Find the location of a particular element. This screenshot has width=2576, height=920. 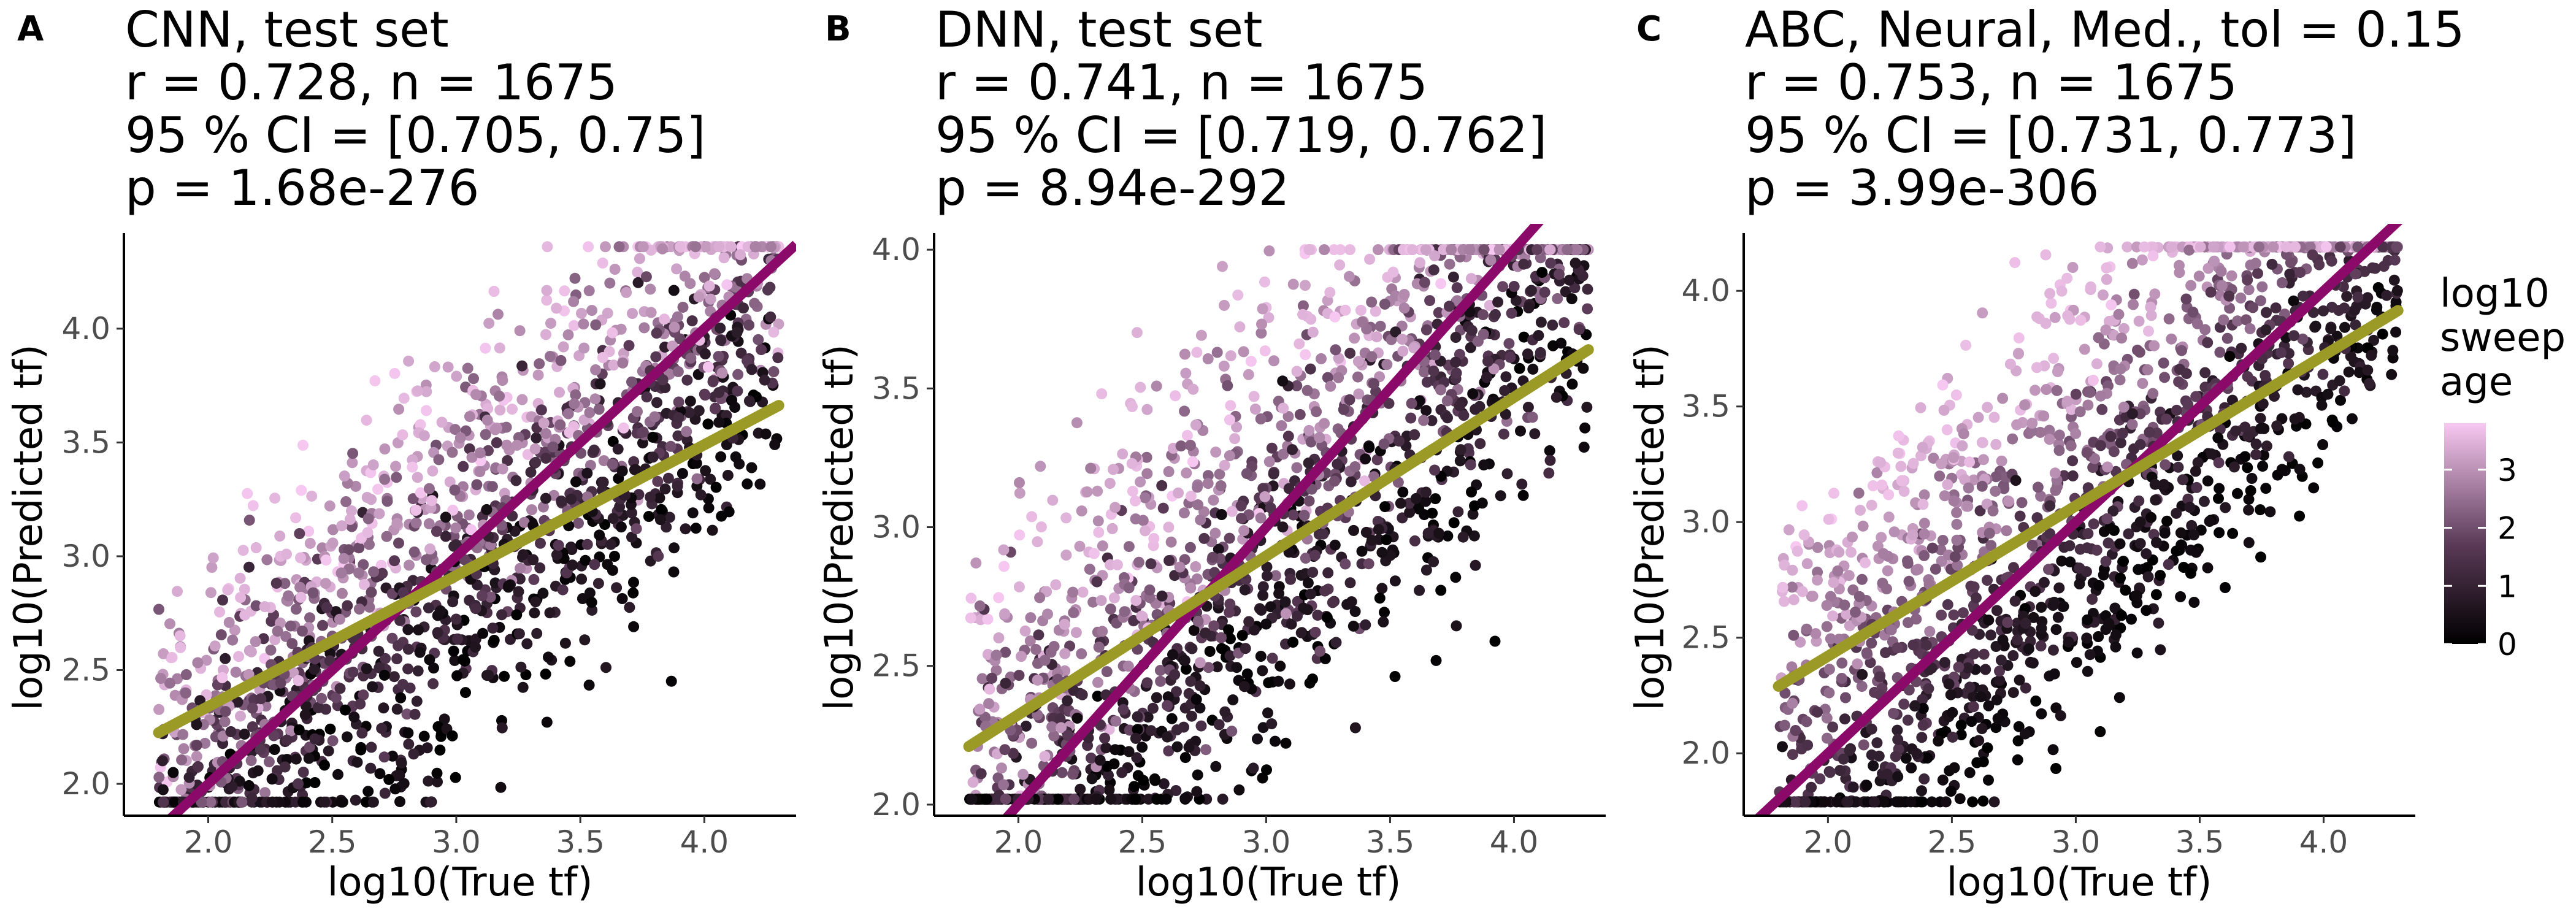

scatter-points is located at coordinates (1279, 524).